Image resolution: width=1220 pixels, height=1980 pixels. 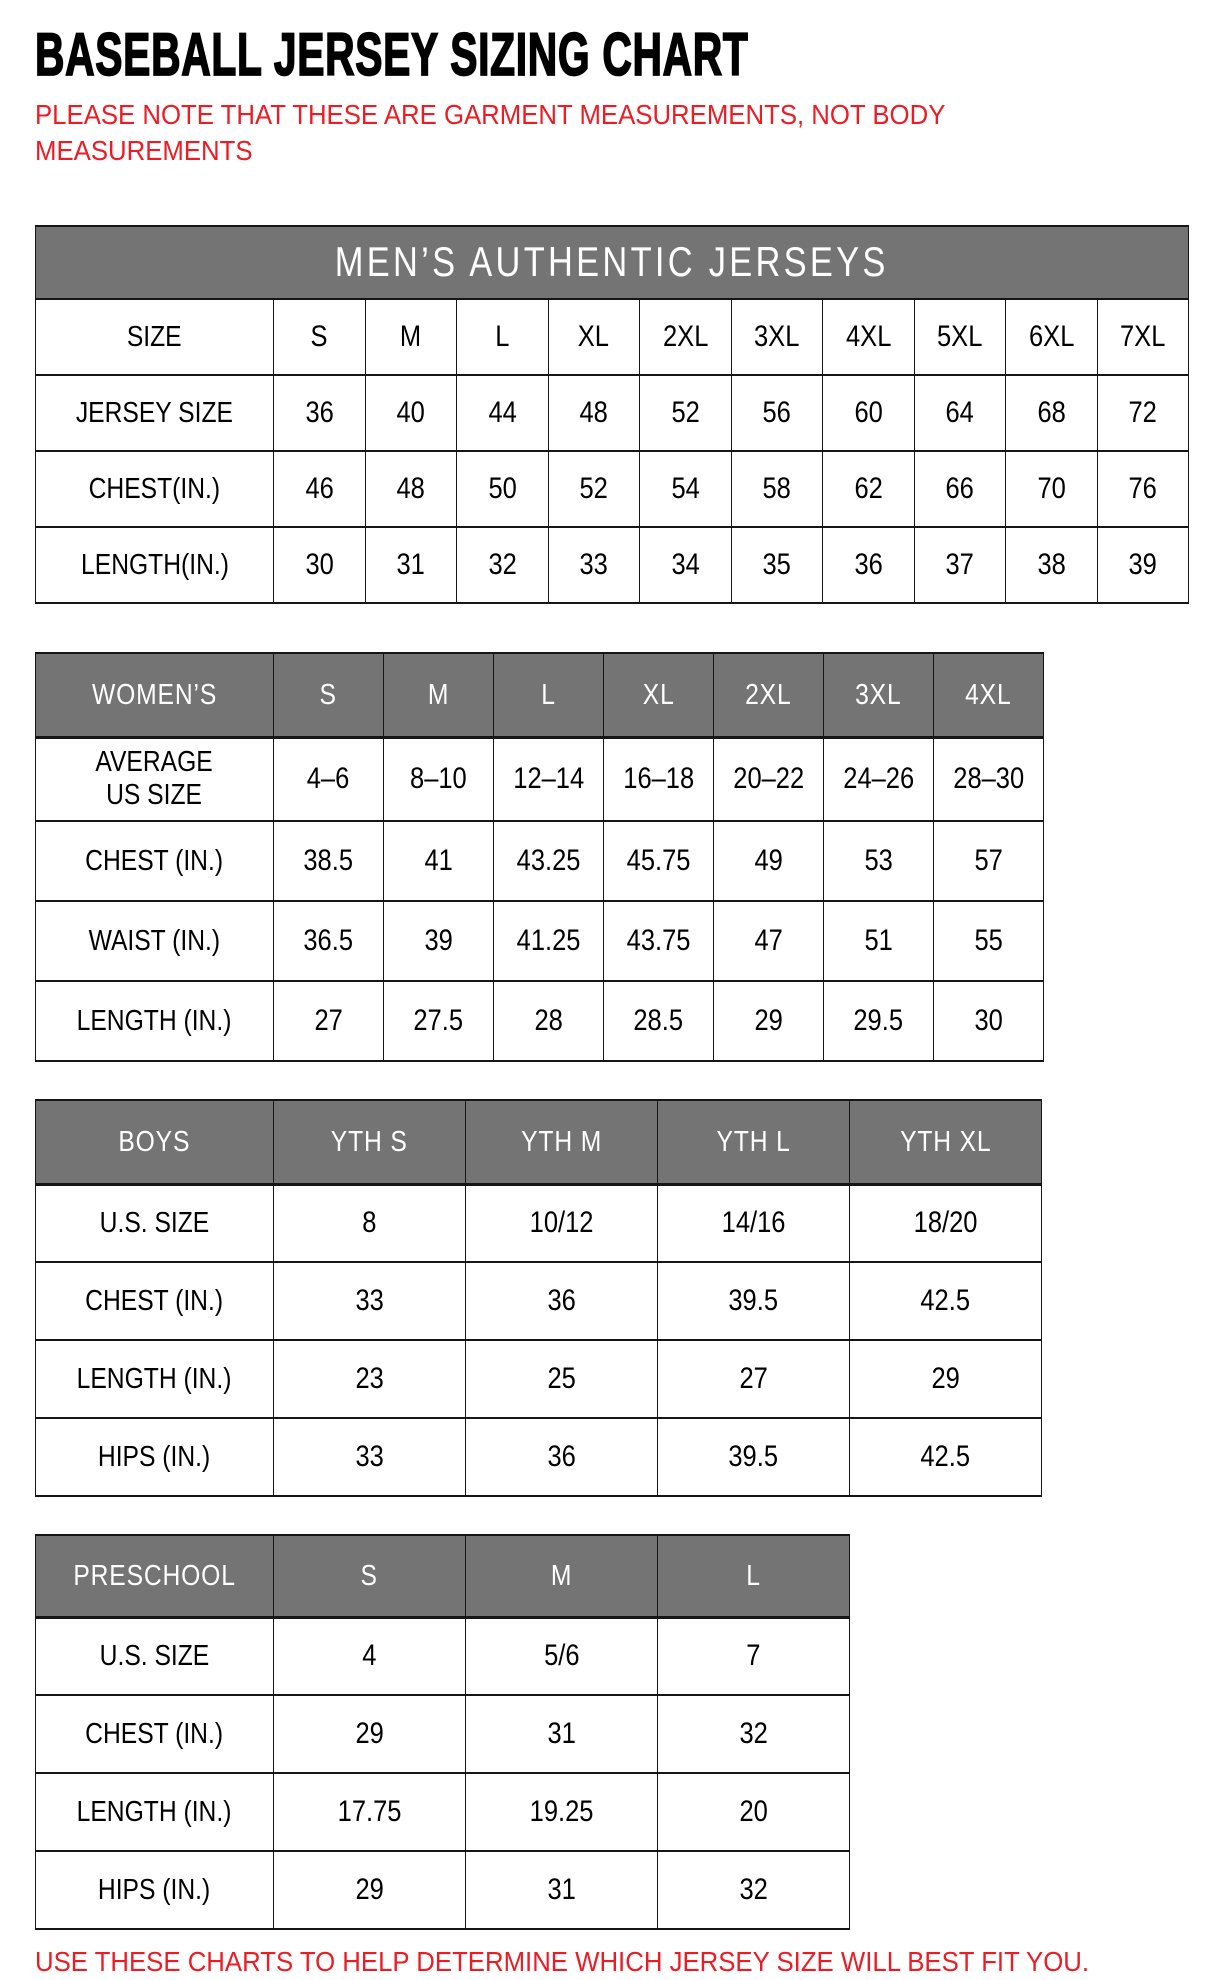 I want to click on row-label-text: AVERAGE US SIZE, so click(x=154, y=778).